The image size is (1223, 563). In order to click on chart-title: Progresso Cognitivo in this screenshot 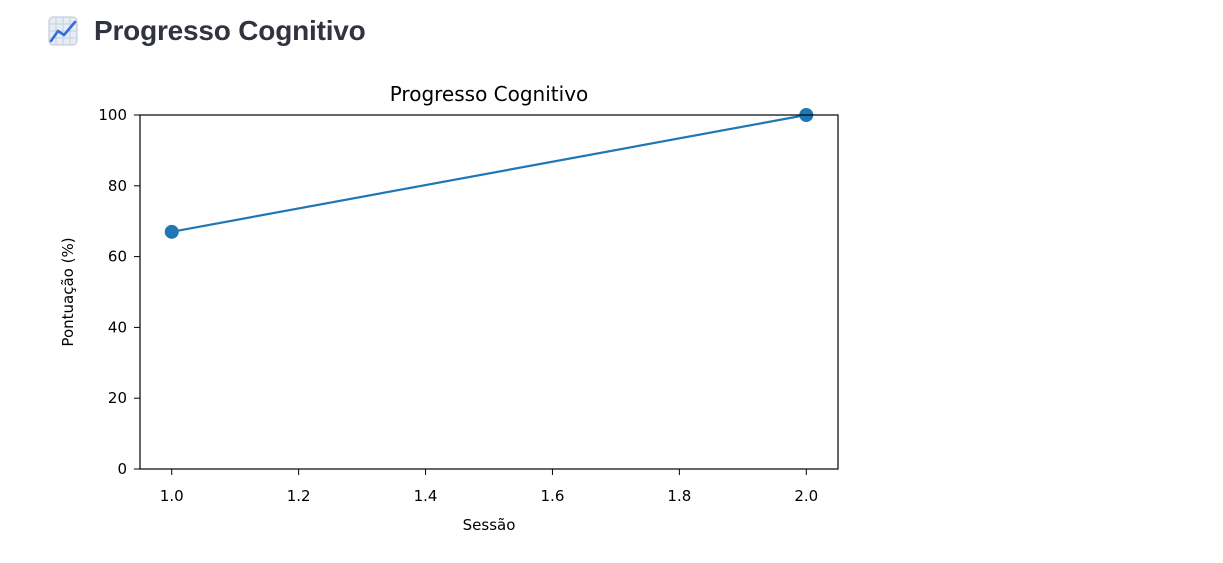, I will do `click(489, 94)`.